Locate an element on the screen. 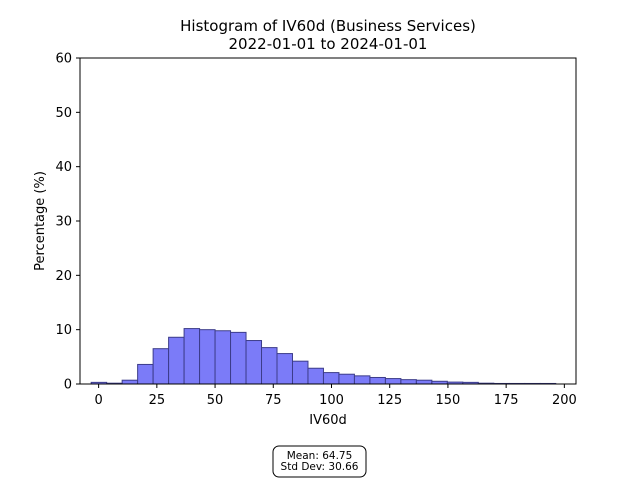 The height and width of the screenshot is (480, 640). x-tick-label: 100 is located at coordinates (331, 400).